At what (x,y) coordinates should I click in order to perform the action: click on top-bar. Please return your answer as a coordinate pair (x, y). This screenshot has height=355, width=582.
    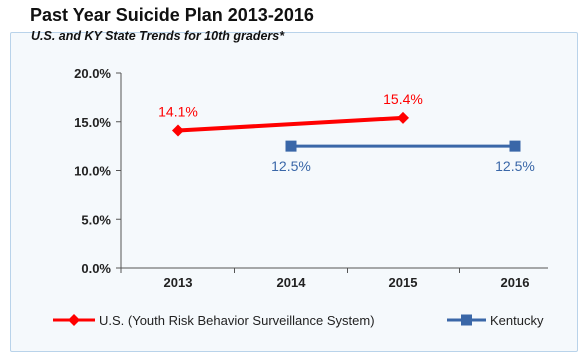
    Looking at the image, I should click on (291, 18).